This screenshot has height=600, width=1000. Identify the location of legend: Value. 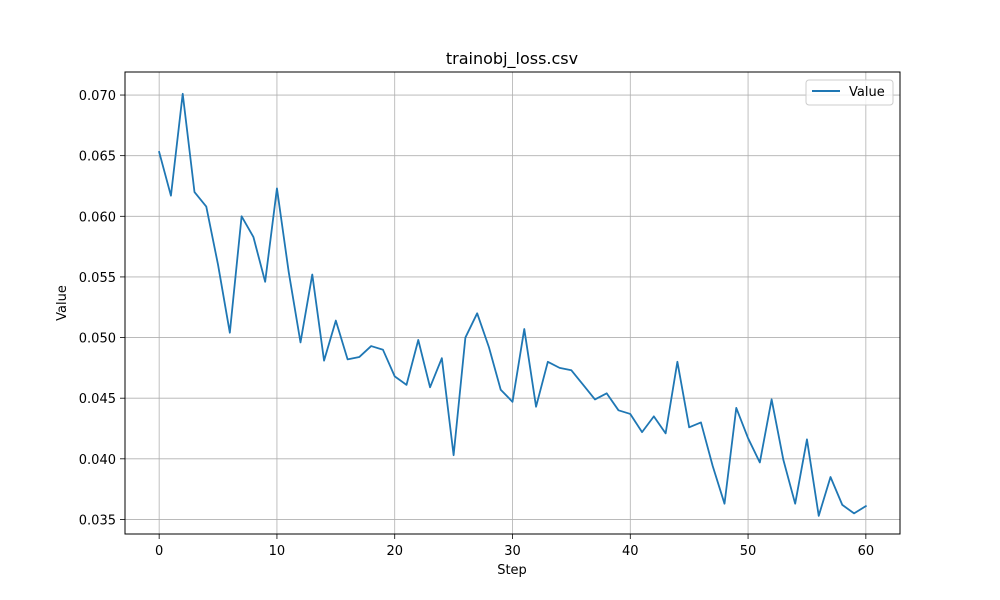
(849, 92).